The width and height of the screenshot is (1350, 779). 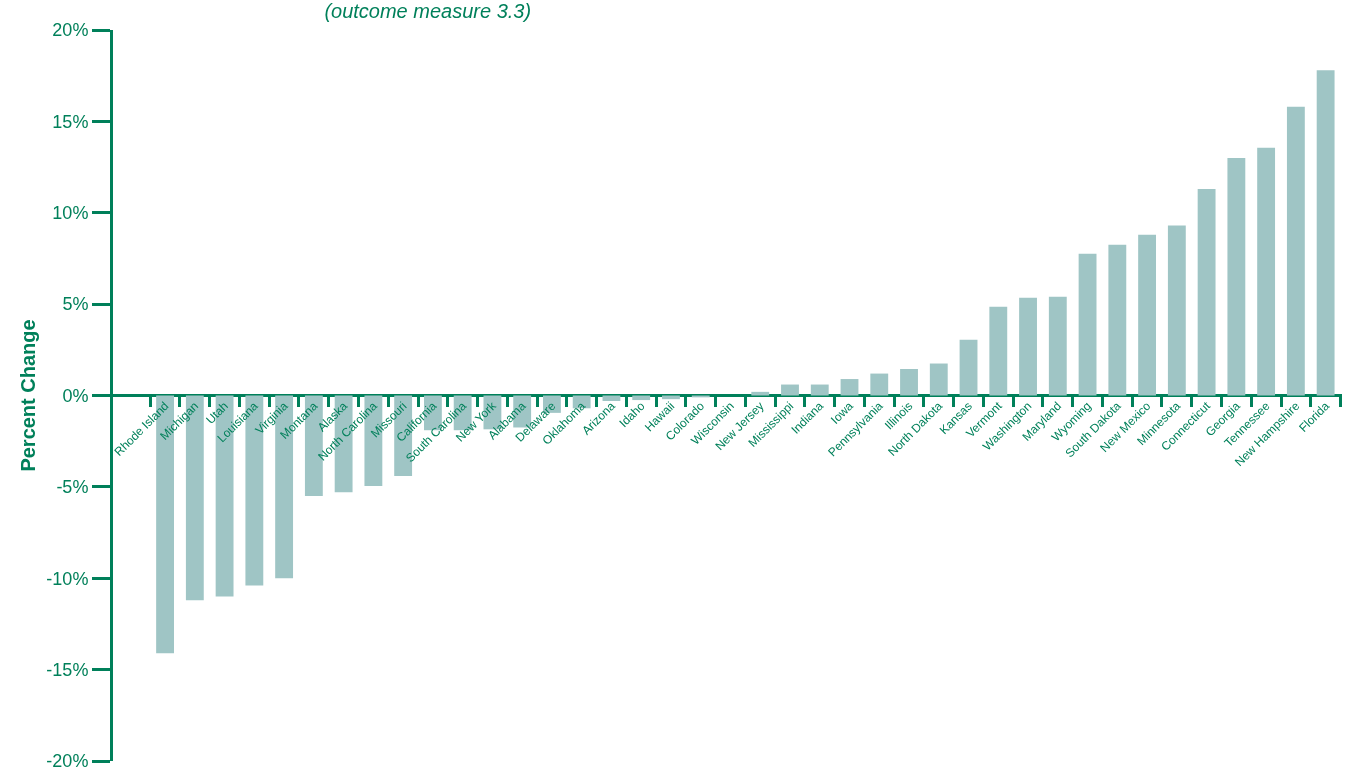 What do you see at coordinates (75, 395) in the screenshot?
I see `y-tick-label: 0%` at bounding box center [75, 395].